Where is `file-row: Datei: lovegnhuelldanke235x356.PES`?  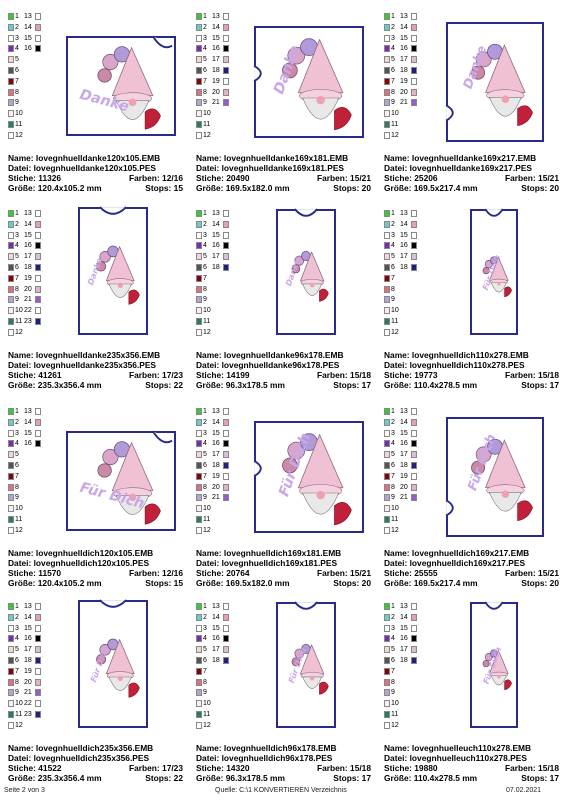 file-row: Datei: lovegnhuelldanke235x356.PES is located at coordinates (95, 365).